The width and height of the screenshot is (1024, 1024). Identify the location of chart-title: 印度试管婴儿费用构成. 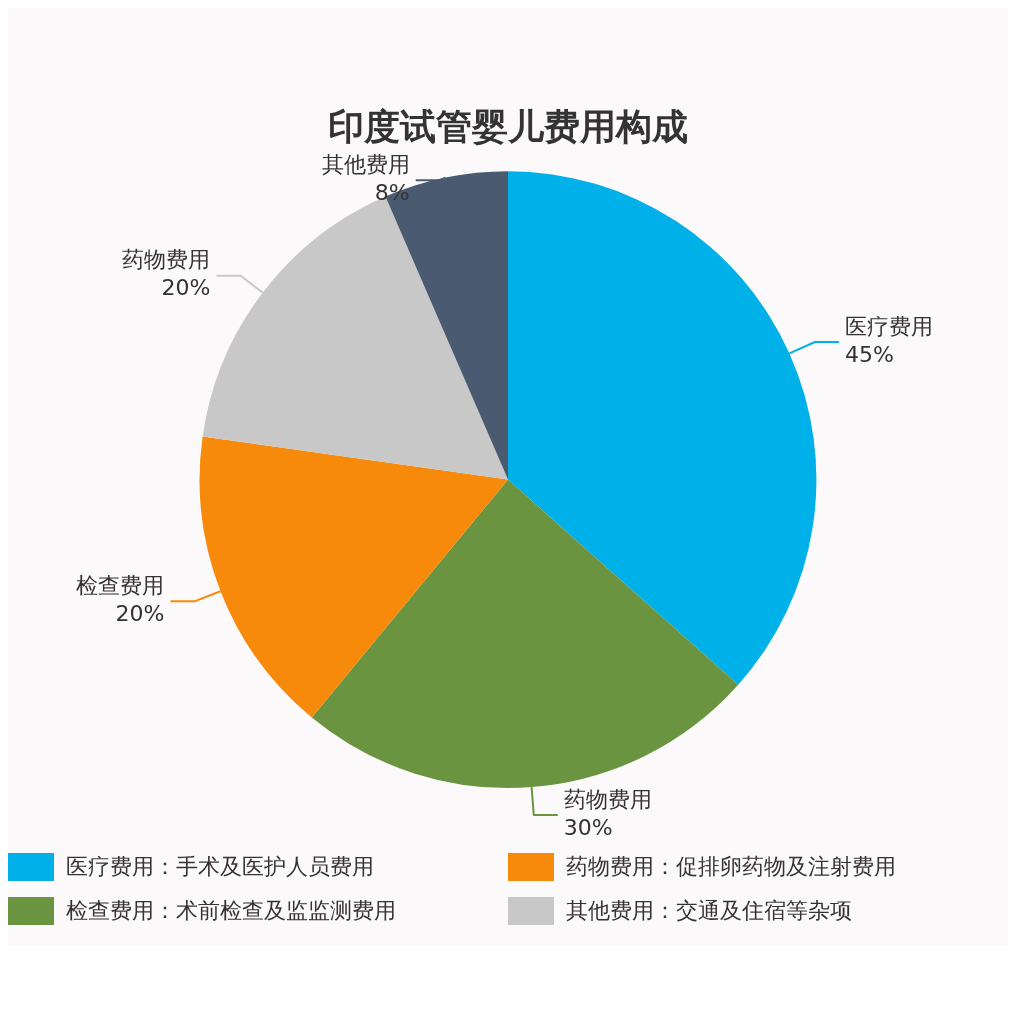
(508, 126).